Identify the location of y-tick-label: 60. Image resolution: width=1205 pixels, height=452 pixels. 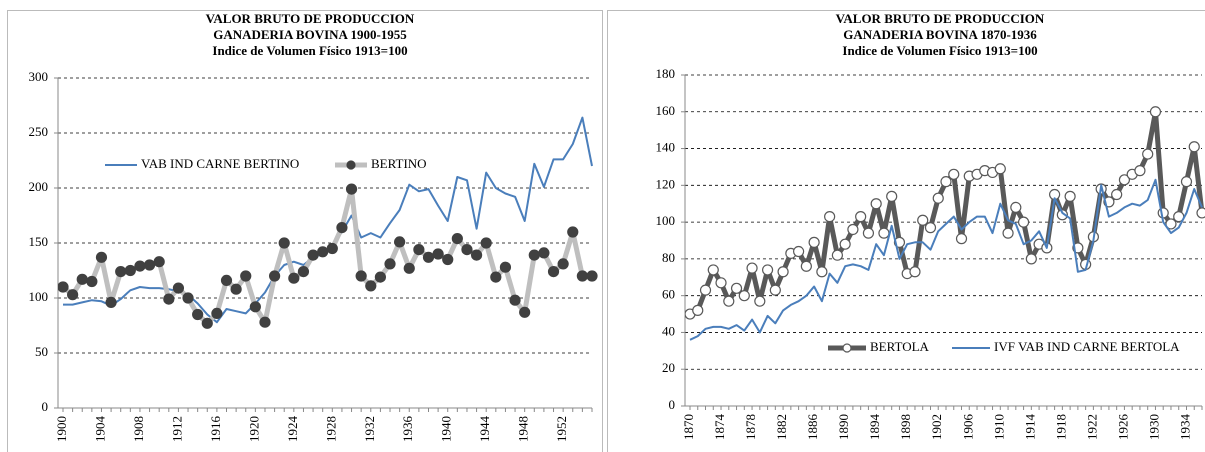
(668, 294).